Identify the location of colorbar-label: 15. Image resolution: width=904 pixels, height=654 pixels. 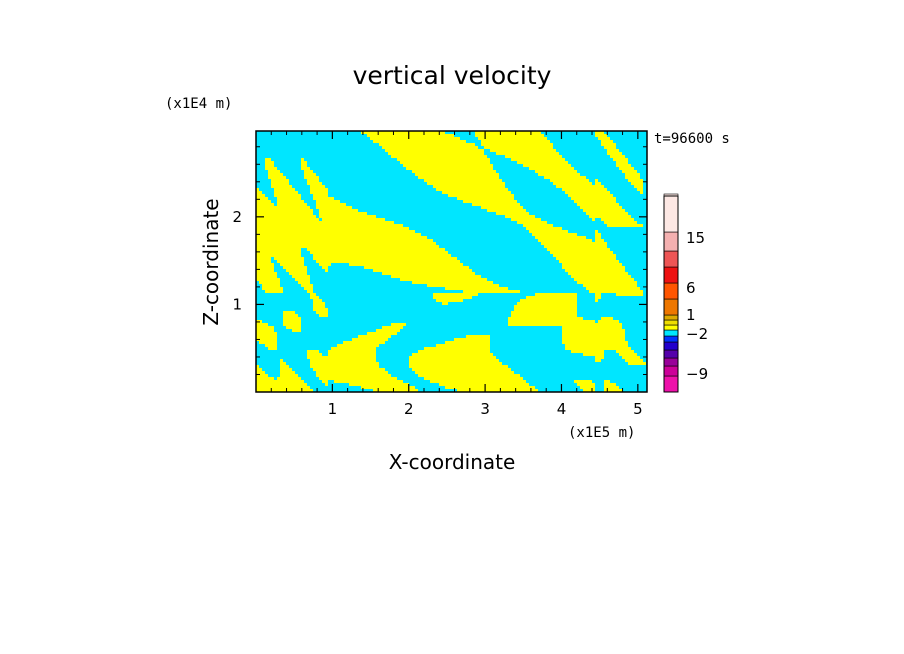
(695, 238).